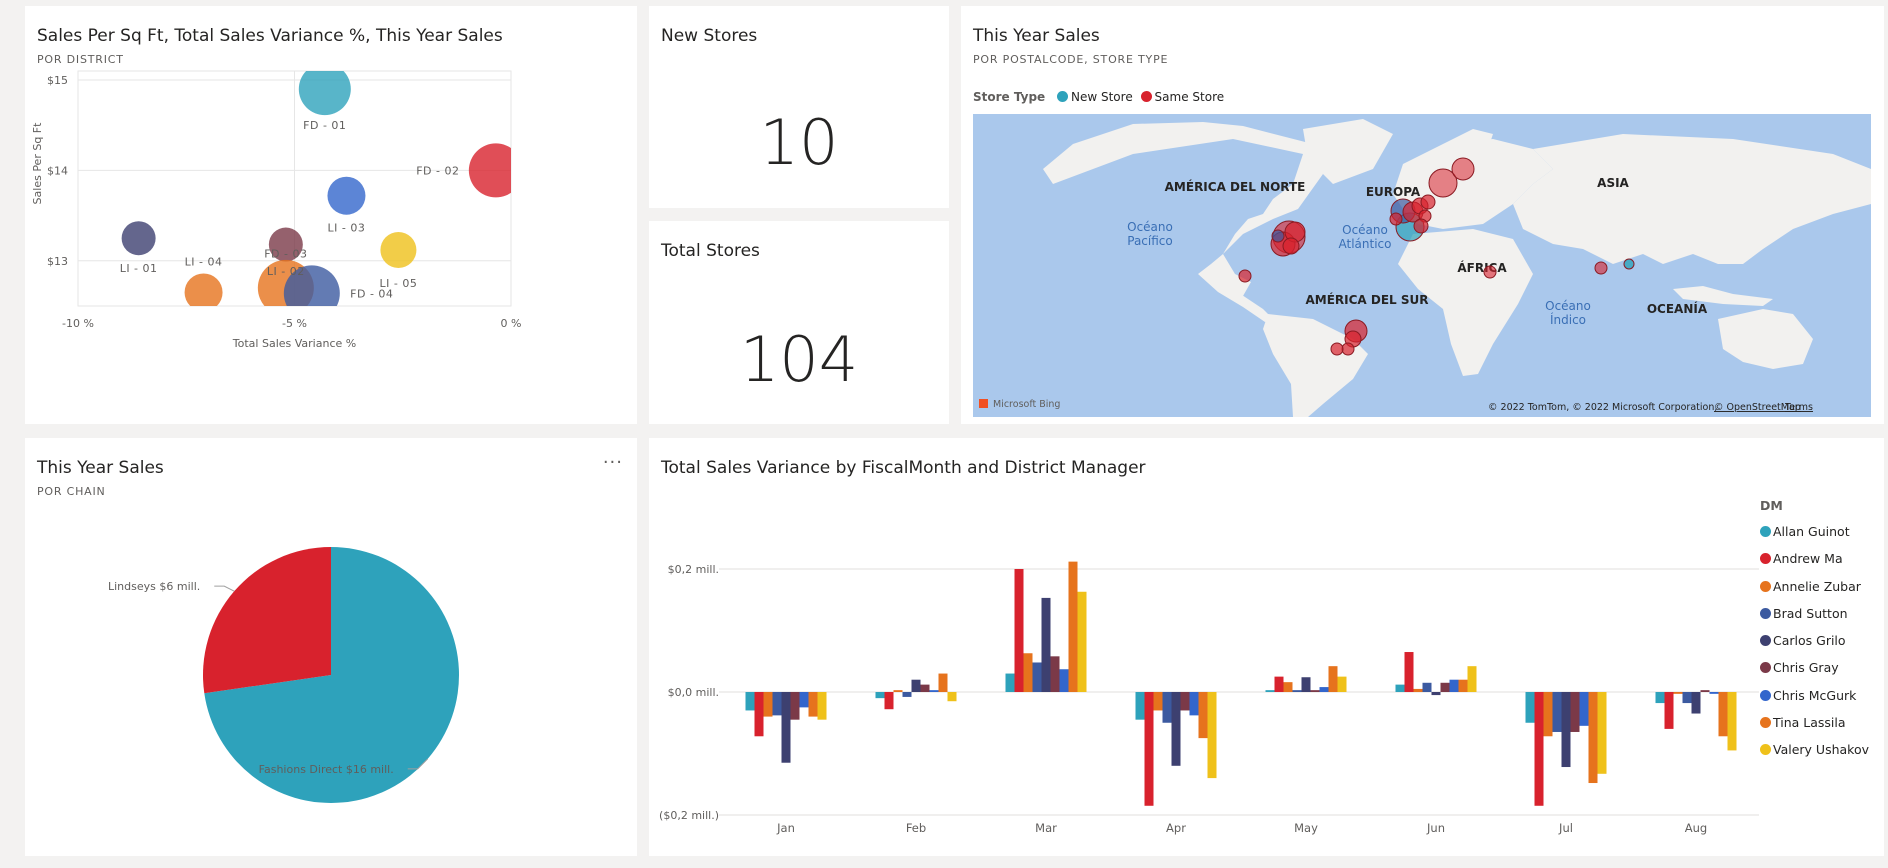 This screenshot has width=1888, height=868. What do you see at coordinates (799, 322) in the screenshot?
I see `total-stores-card: Total Stores 104` at bounding box center [799, 322].